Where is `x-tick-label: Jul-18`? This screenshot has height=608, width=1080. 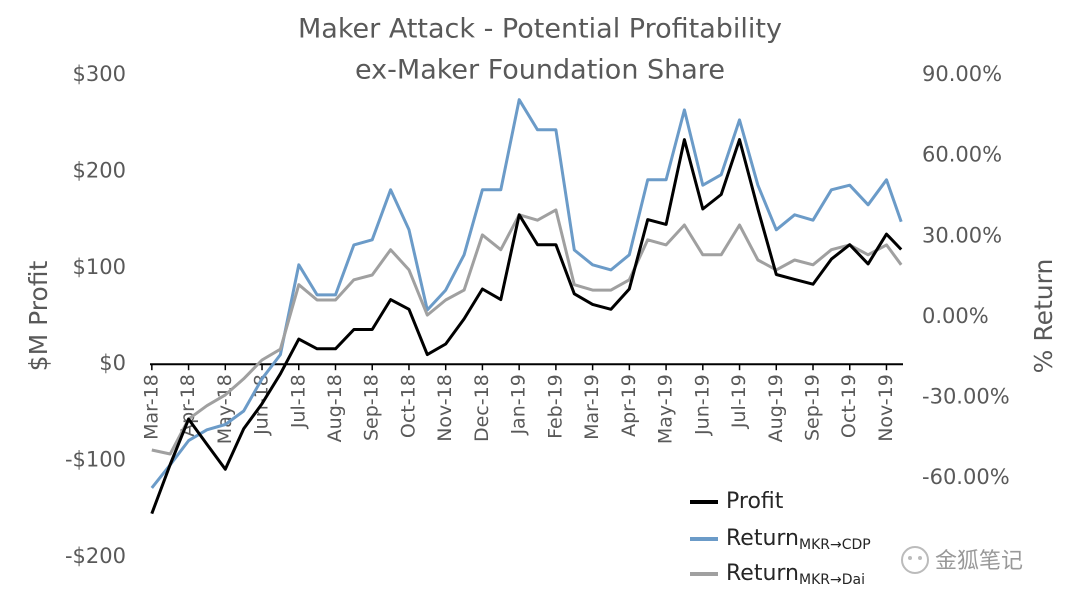 x-tick-label: Jul-18 is located at coordinates (298, 401).